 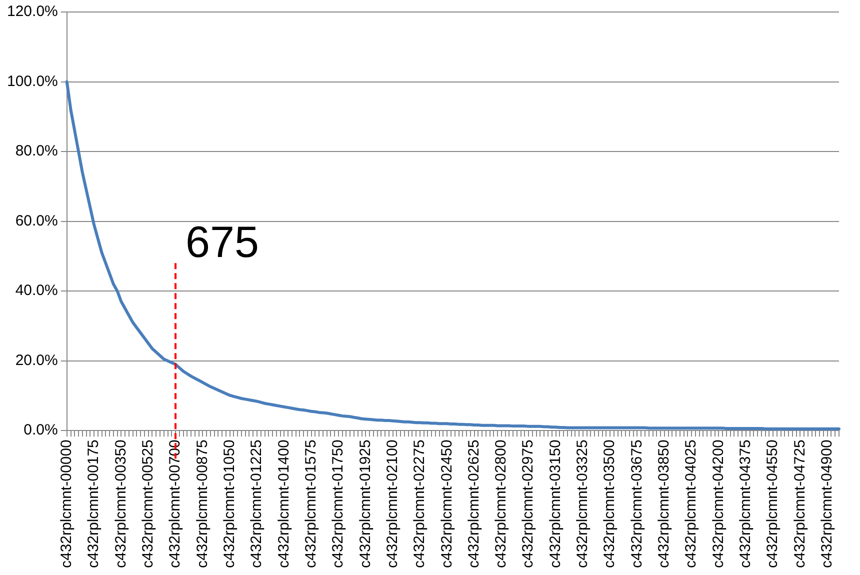 What do you see at coordinates (718, 504) in the screenshot?
I see `x-tick-label: c432rplcmnt-04200` at bounding box center [718, 504].